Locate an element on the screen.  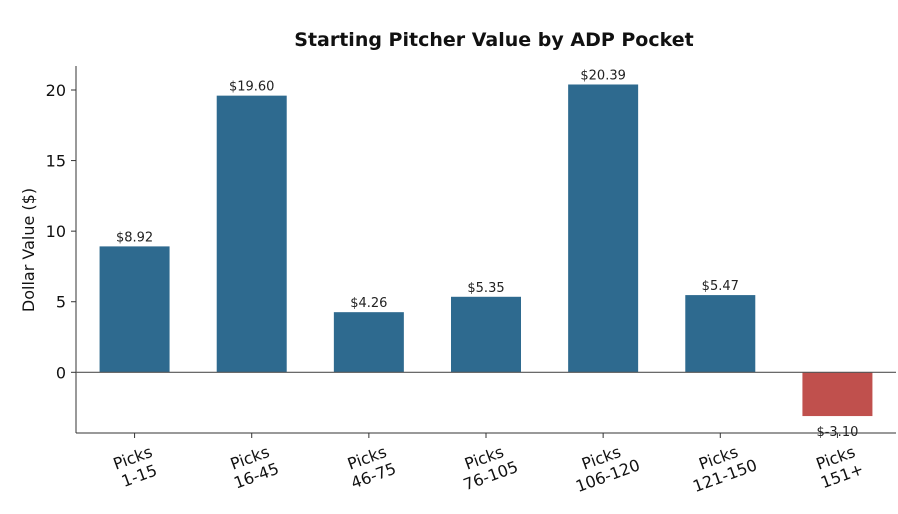
data-label: $5.47 is located at coordinates (720, 286).